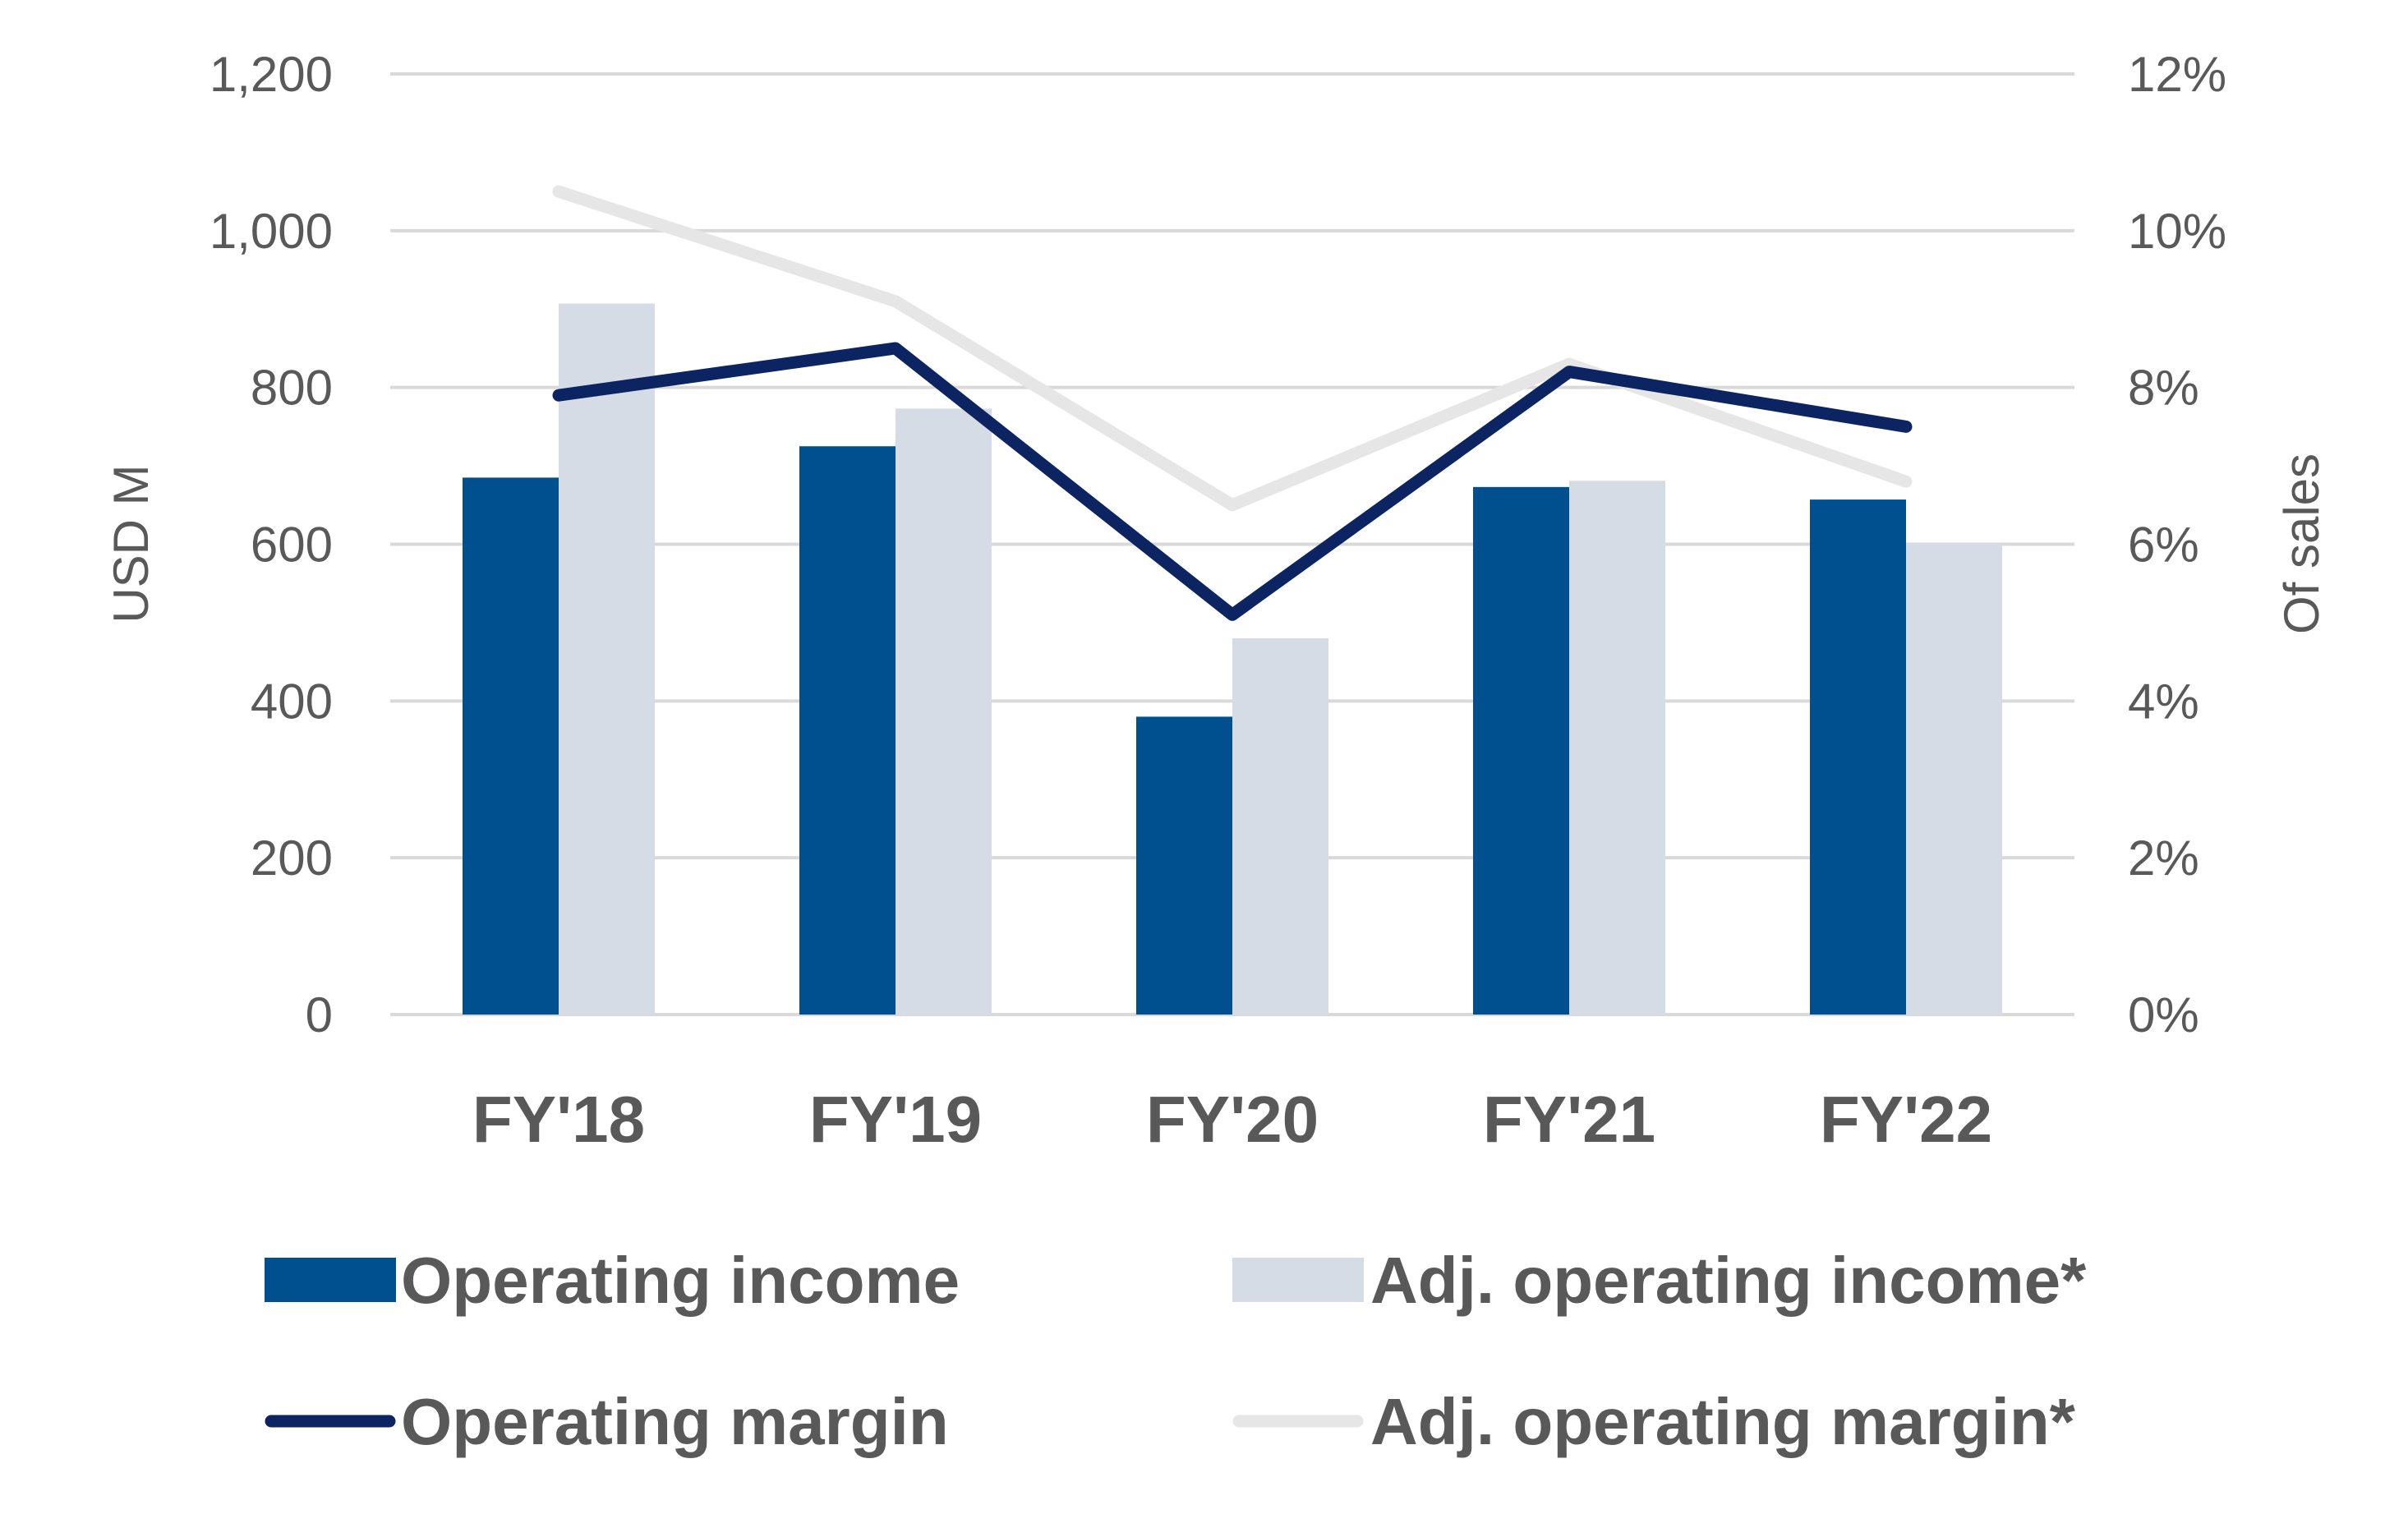 The image size is (2408, 1514). What do you see at coordinates (680, 1280) in the screenshot?
I see `legend-label-operating-income: Operating income` at bounding box center [680, 1280].